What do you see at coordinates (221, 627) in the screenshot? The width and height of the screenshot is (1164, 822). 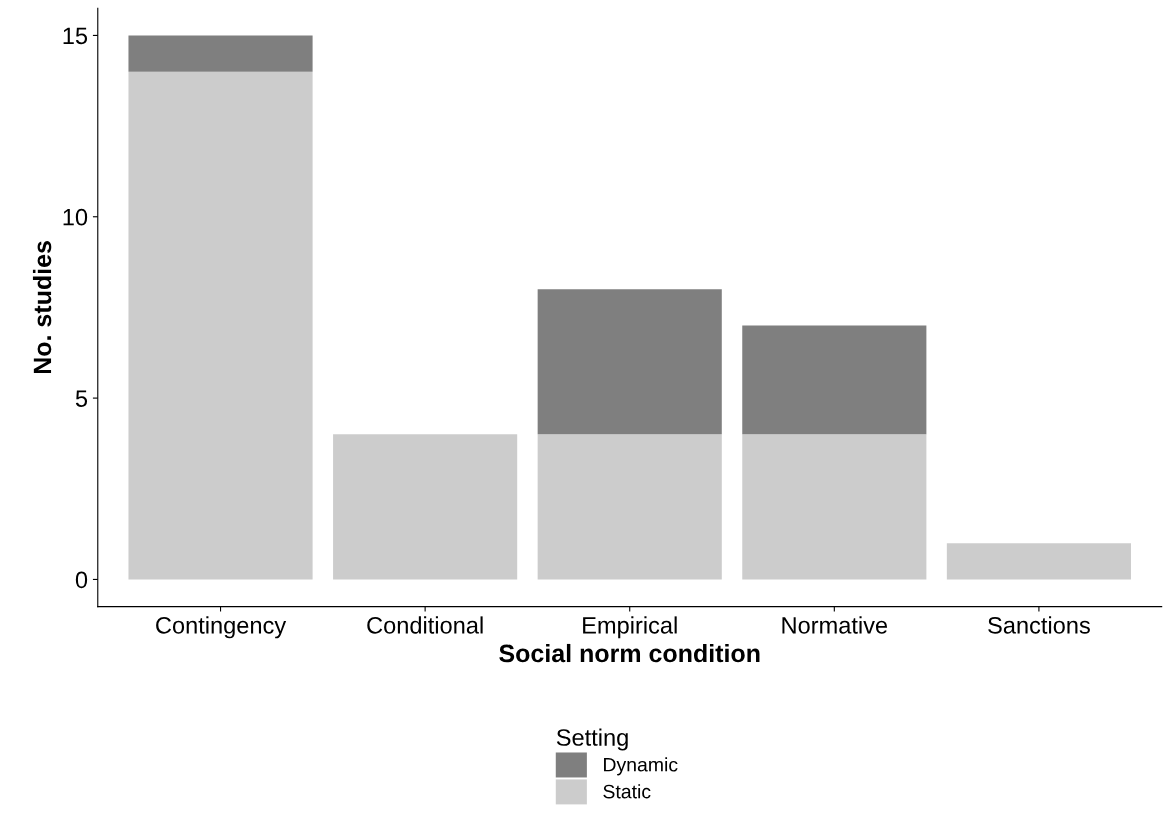 I see `x-tick-label: Contingency` at bounding box center [221, 627].